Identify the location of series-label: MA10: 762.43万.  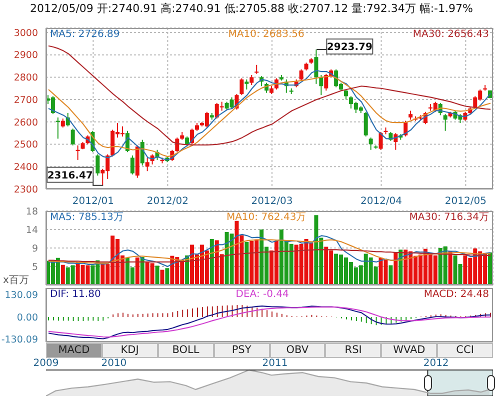
(266, 217).